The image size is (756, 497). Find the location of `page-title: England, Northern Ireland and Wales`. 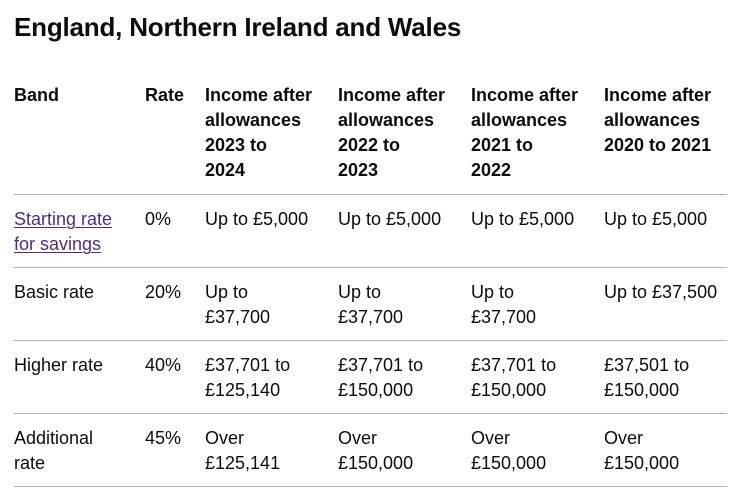

page-title: England, Northern Ireland and Wales is located at coordinates (238, 27).